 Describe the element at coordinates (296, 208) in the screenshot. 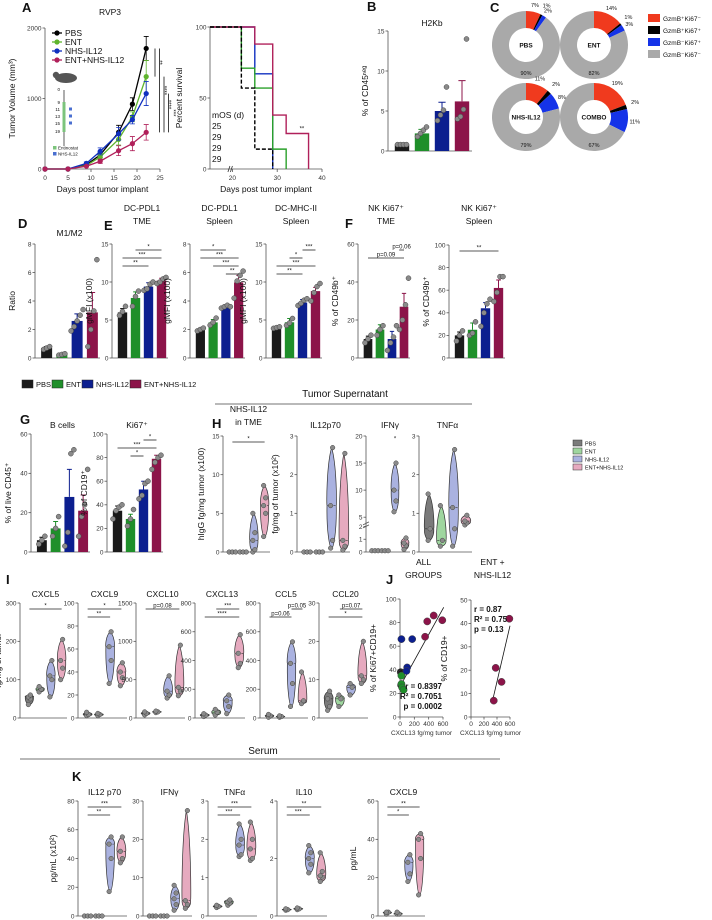

I see `panel-title: DC-MHC-II` at that location.